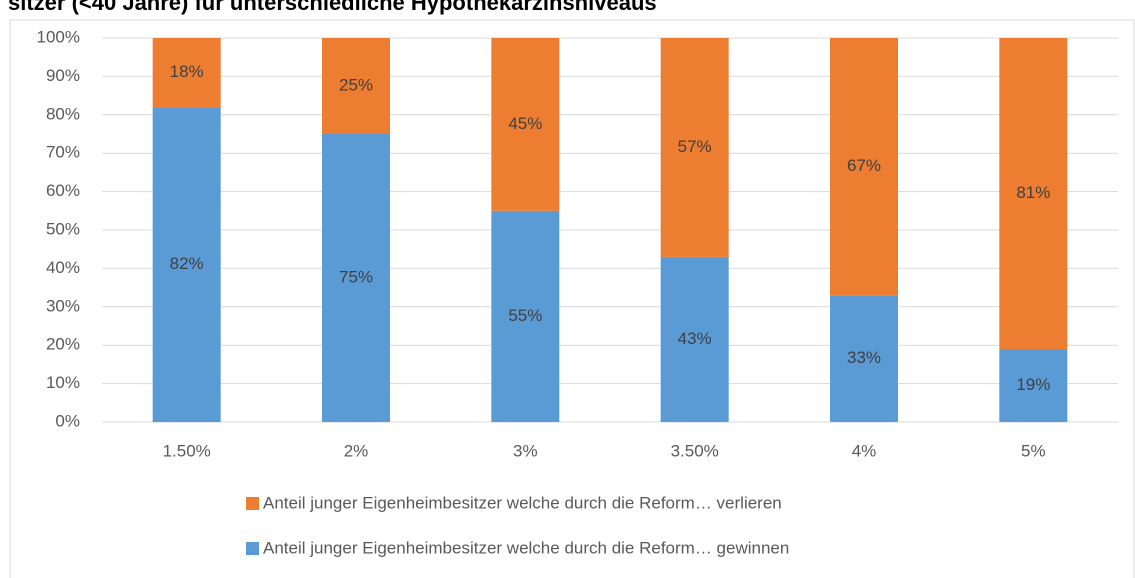 The image size is (1135, 578). What do you see at coordinates (525, 450) in the screenshot?
I see `x-tick-label: 3%` at bounding box center [525, 450].